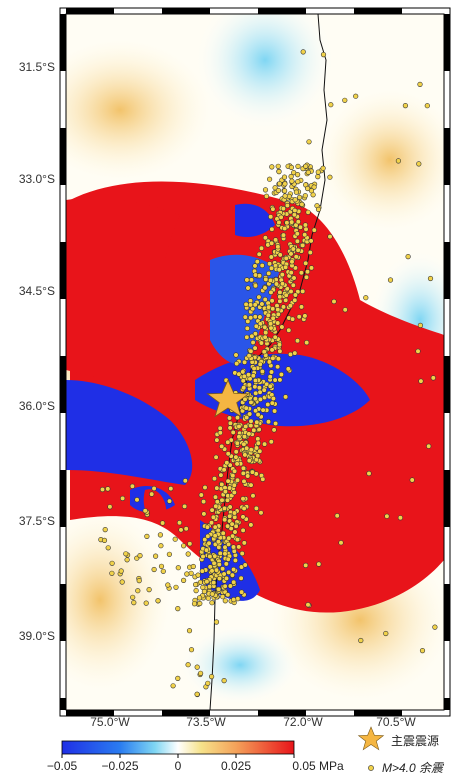  I want to click on lat-label: 39.0°S, so click(37, 636).